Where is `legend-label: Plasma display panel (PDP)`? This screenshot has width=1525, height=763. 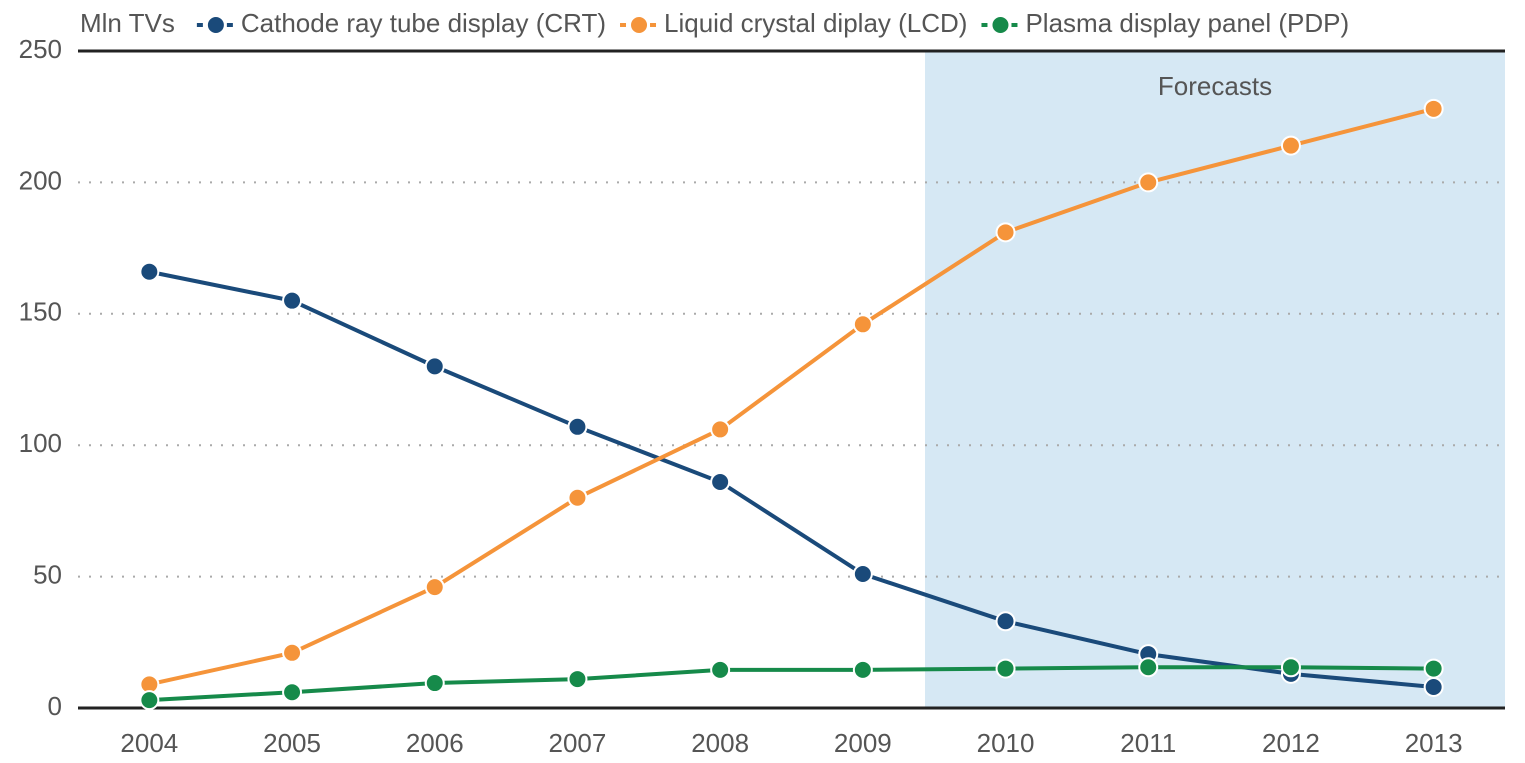 legend-label: Plasma display panel (PDP) is located at coordinates (1187, 23).